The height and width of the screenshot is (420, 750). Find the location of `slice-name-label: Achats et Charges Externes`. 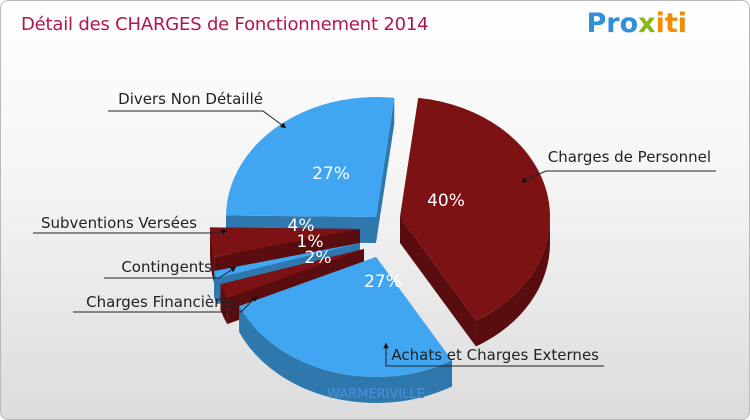

slice-name-label: Achats et Charges Externes is located at coordinates (495, 355).